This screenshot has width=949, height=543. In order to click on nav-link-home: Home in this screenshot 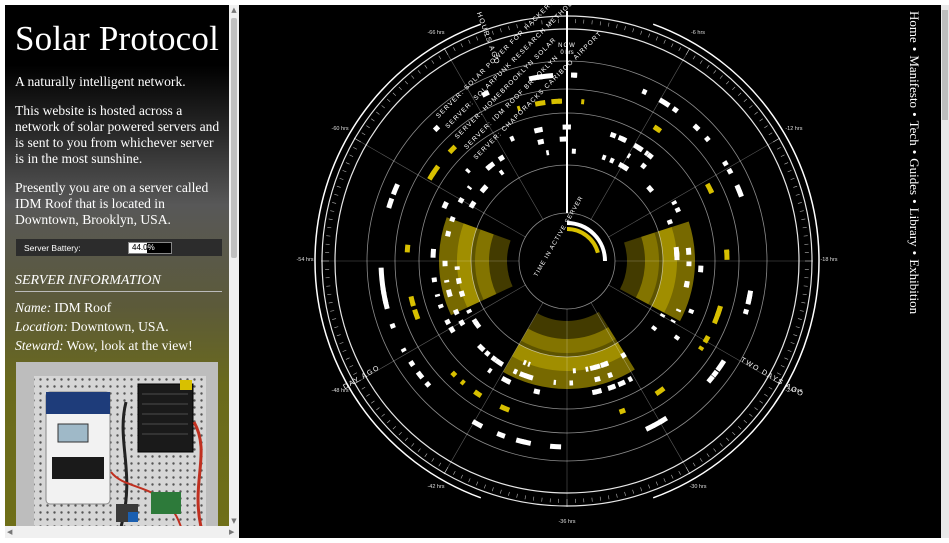, I will do `click(914, 27)`.